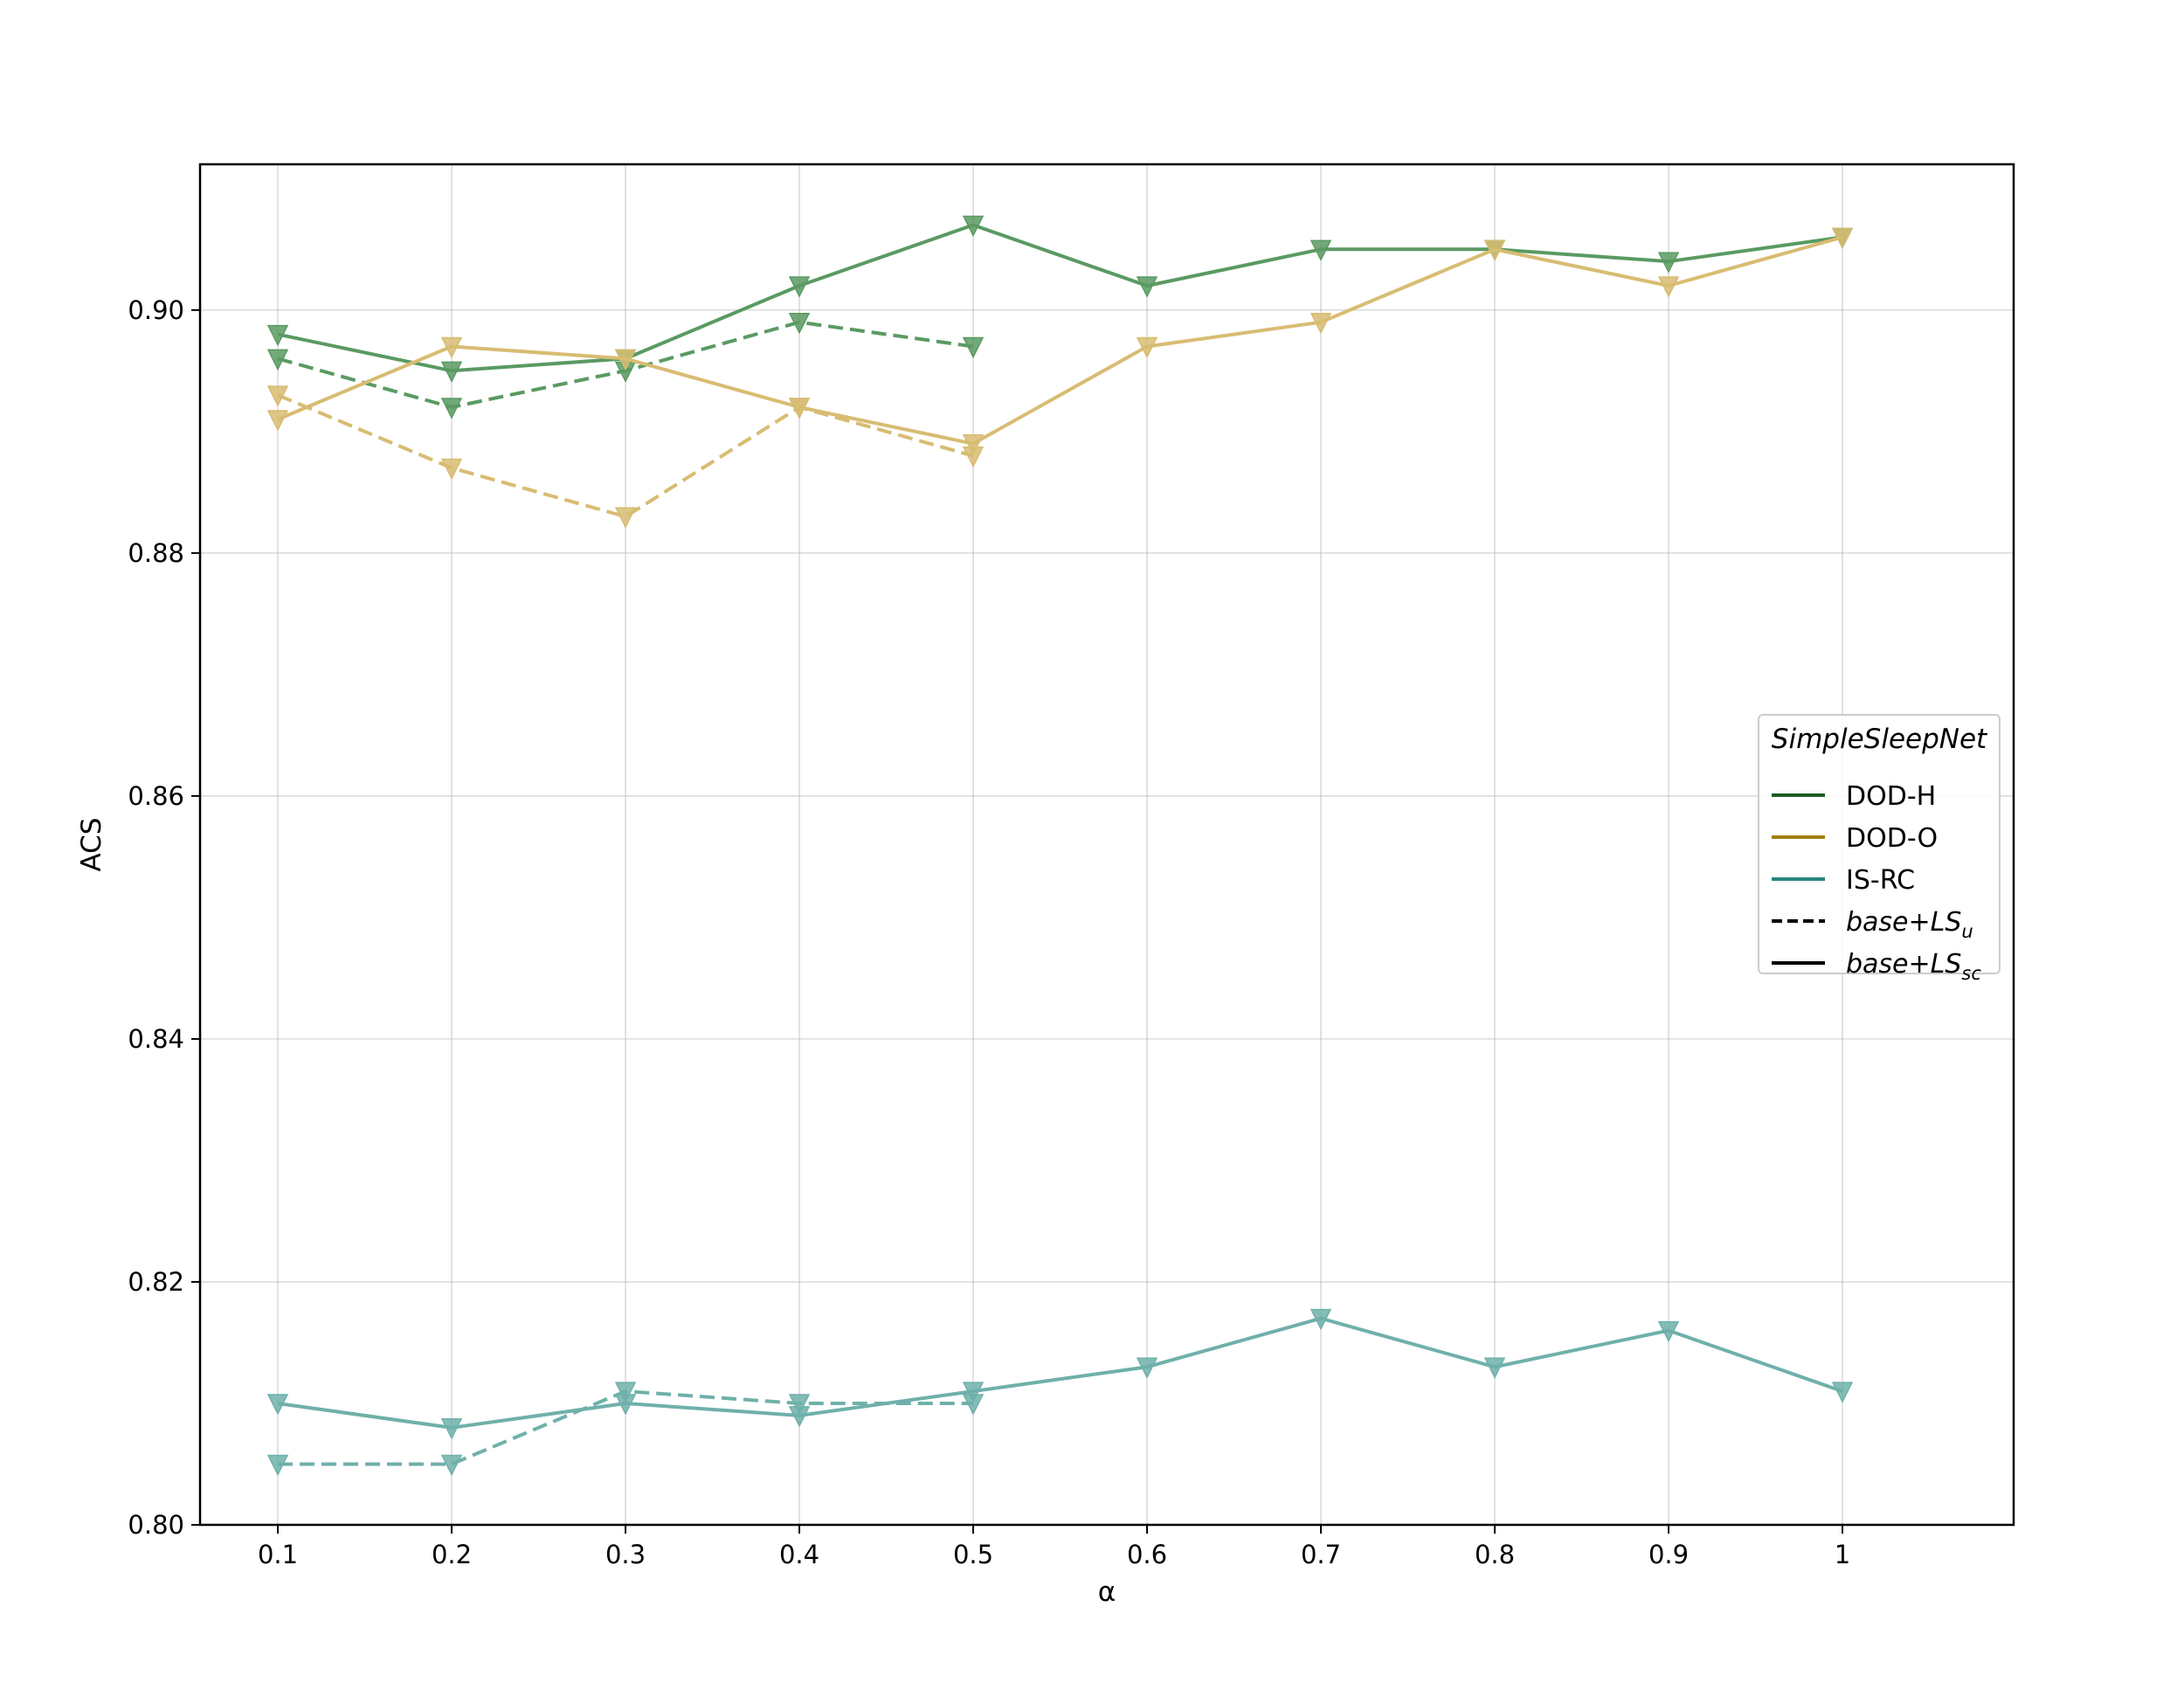 Image resolution: width=2184 pixels, height=1697 pixels. I want to click on y-tick-label: 0.90, so click(156, 310).